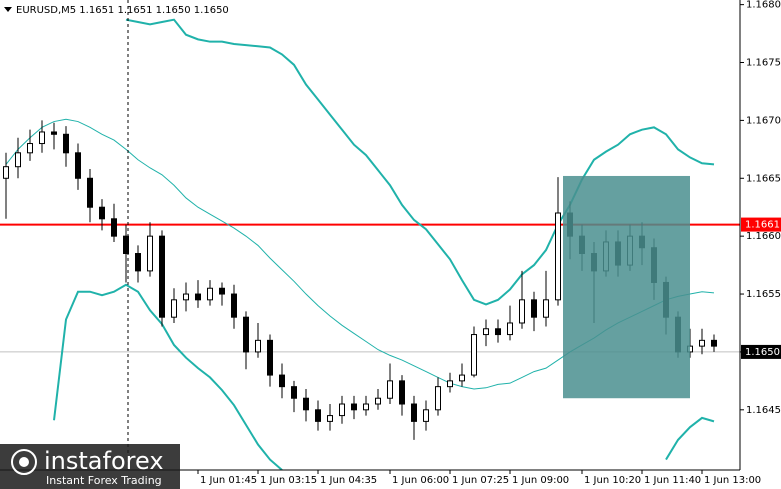 The image size is (781, 489). Describe the element at coordinates (763, 236) in the screenshot. I see `y-tick-label: 1.1660` at that location.